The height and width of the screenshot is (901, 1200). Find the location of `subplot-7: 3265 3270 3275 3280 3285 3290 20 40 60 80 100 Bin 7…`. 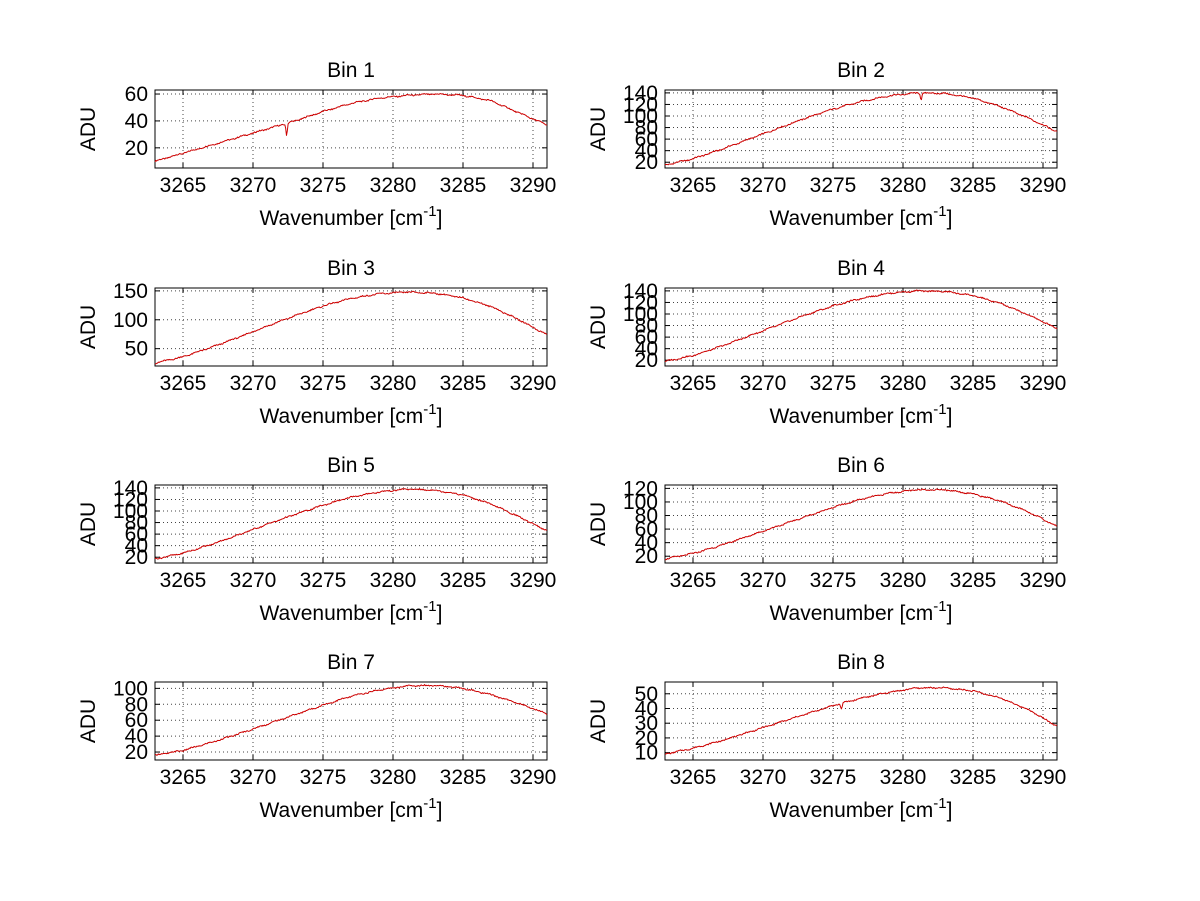

subplot-7: 3265 3270 3275 3280 3285 3290 20 40 60 80 100 Bin 7… is located at coordinates (300, 735).